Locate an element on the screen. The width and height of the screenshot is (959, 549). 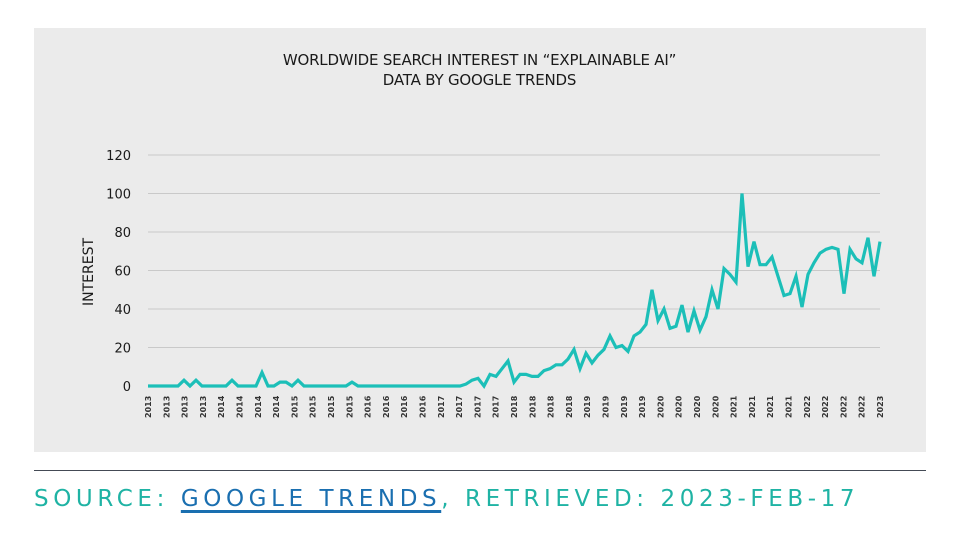
y-tick-labels: 0 20 40 60 80 100 120 is located at coordinates (118, 272).